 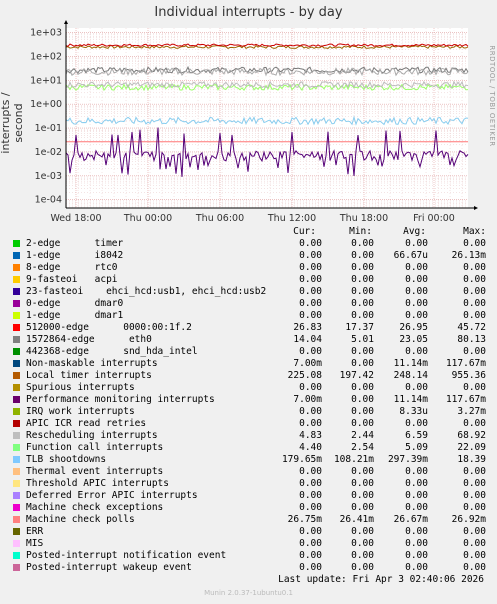 What do you see at coordinates (248, 544) in the screenshot?
I see `legend-row: MIS 0.00 0.00 0.00 0.00` at bounding box center [248, 544].